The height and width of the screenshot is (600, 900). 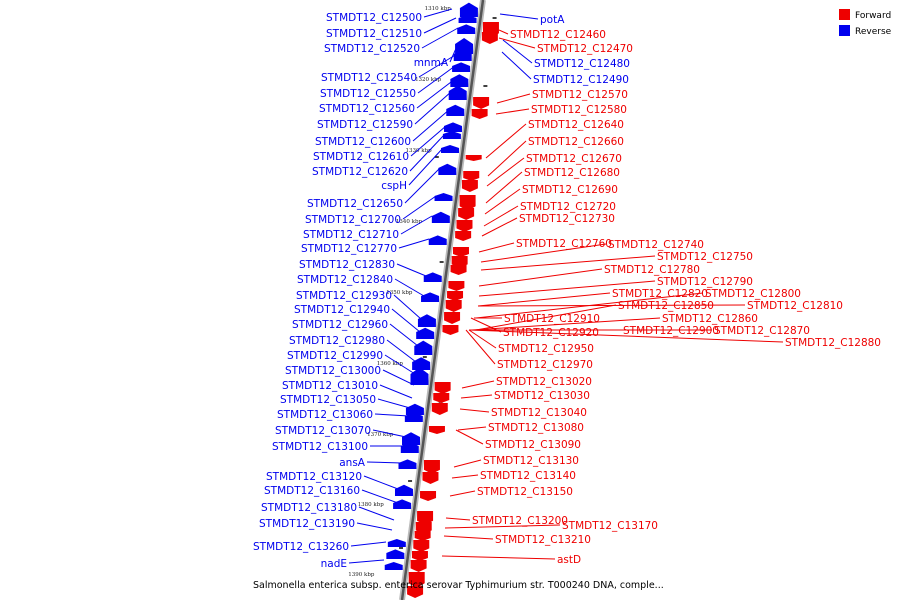 I want to click on reverse-gene-label: STMDT12_C12940, so click(x=342, y=310).